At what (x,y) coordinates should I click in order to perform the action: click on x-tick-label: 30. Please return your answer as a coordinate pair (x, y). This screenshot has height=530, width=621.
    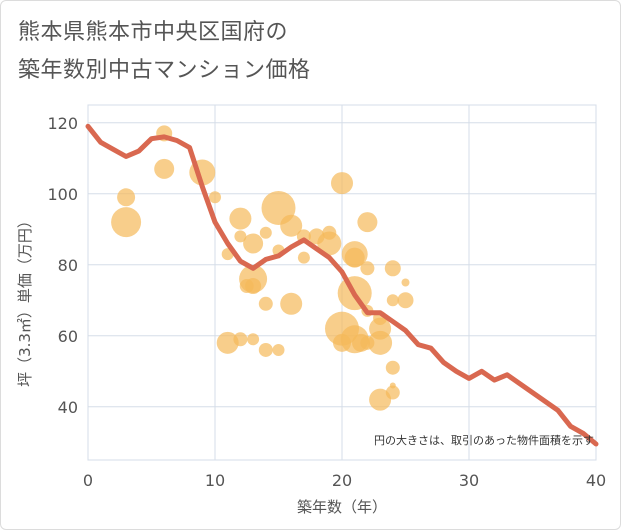
    Looking at the image, I should click on (469, 480).